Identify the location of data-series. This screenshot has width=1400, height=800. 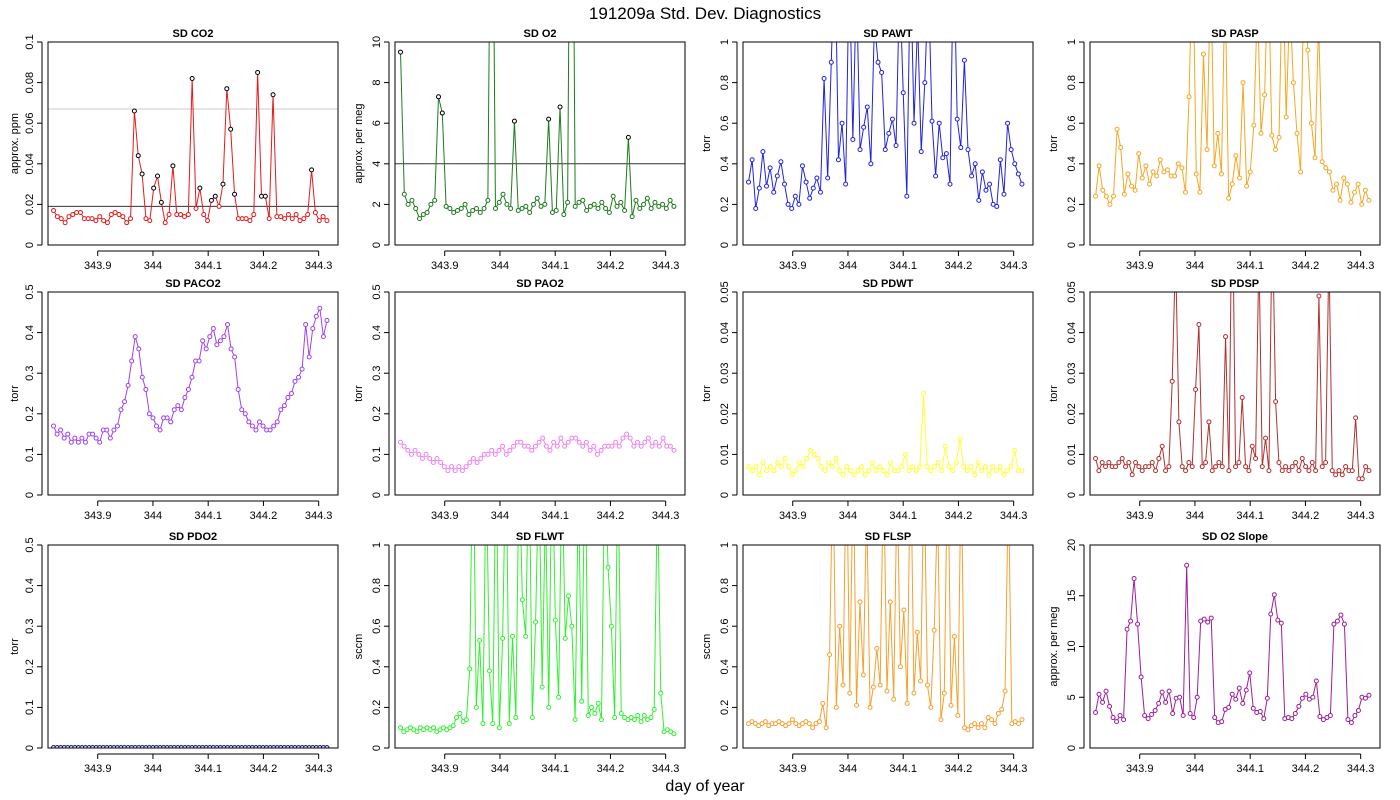
(1232, 387).